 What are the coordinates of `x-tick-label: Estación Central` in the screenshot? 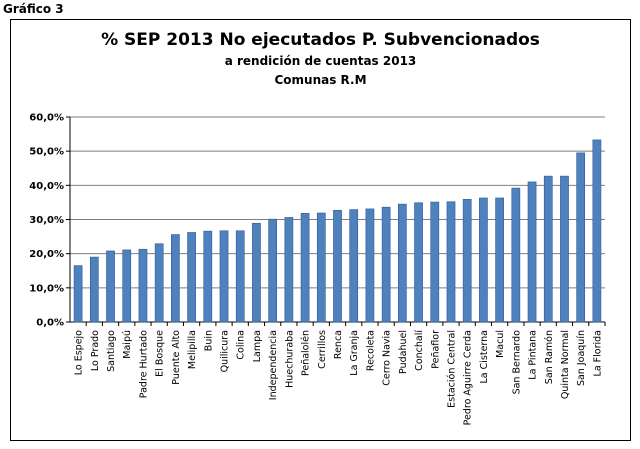 It's located at (451, 369).